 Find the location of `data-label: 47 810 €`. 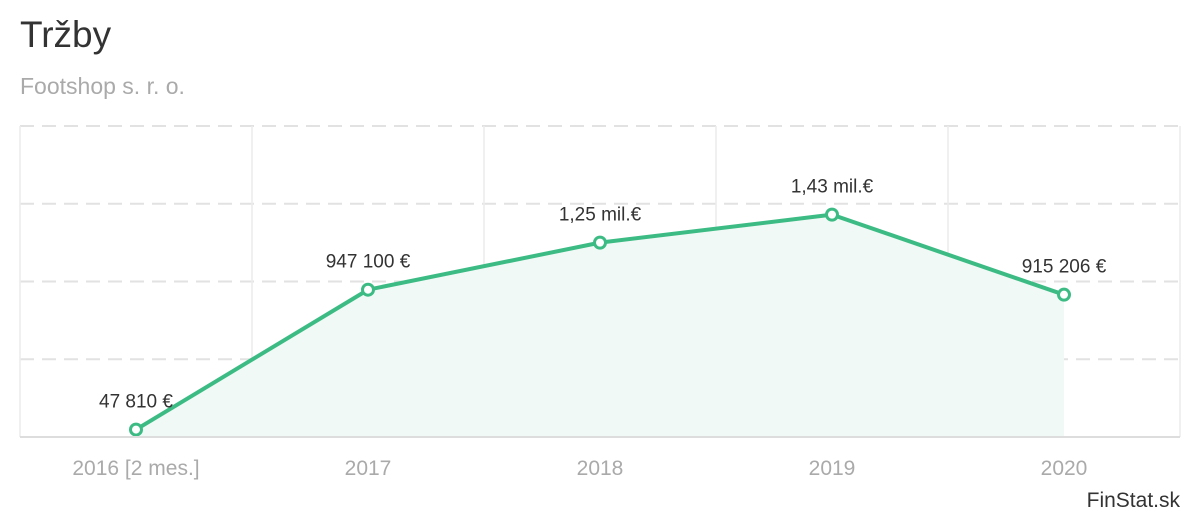

data-label: 47 810 € is located at coordinates (136, 402).